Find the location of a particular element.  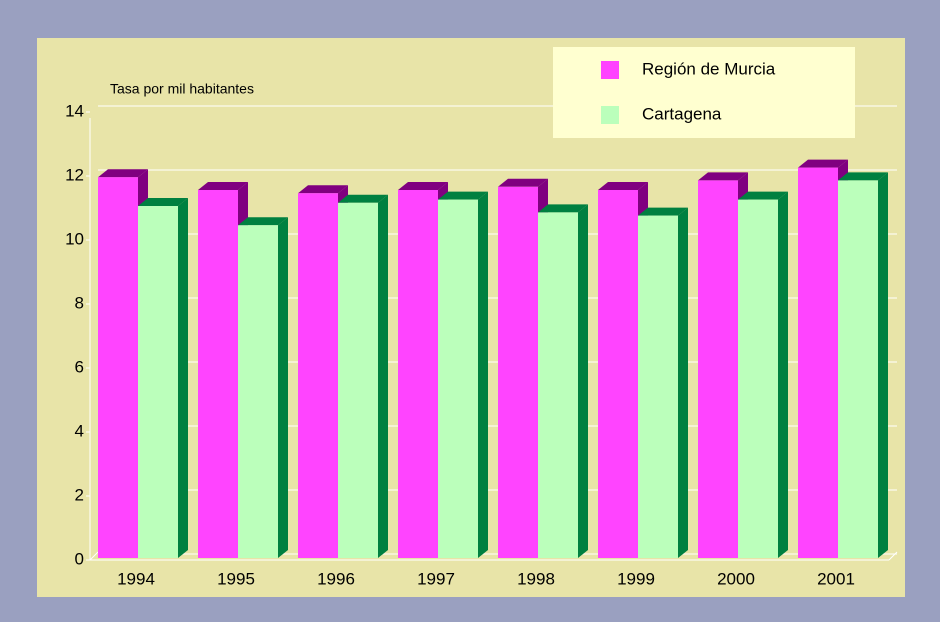

y-tick-label: 12 is located at coordinates (74, 174).